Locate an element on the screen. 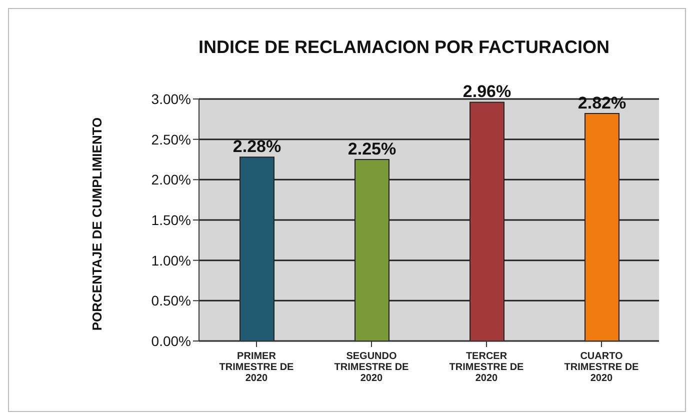 This screenshot has width=692, height=418. data-label: 2.96% is located at coordinates (487, 92).